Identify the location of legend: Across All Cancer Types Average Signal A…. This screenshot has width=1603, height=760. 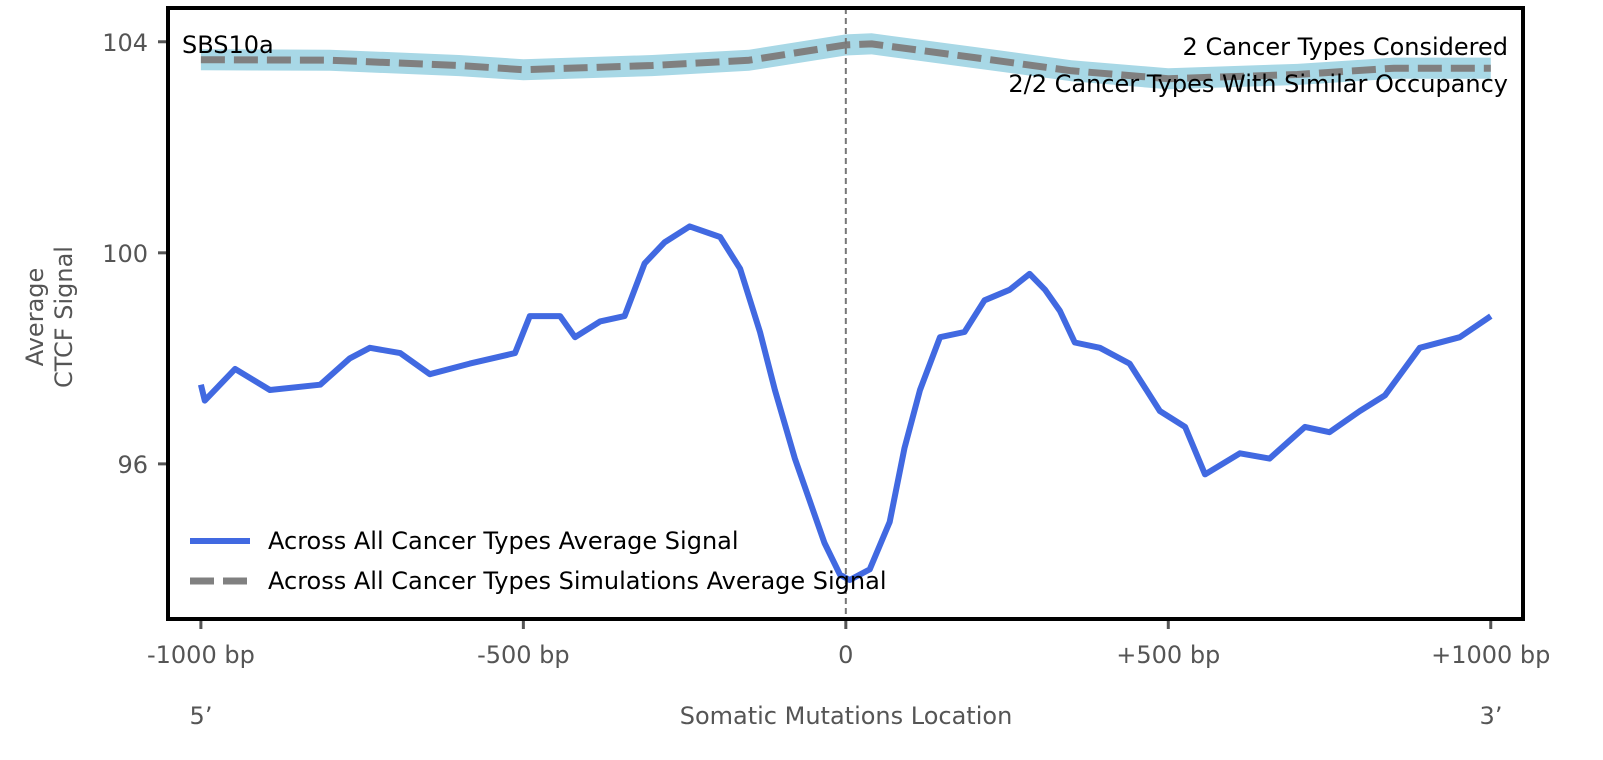
(538, 561).